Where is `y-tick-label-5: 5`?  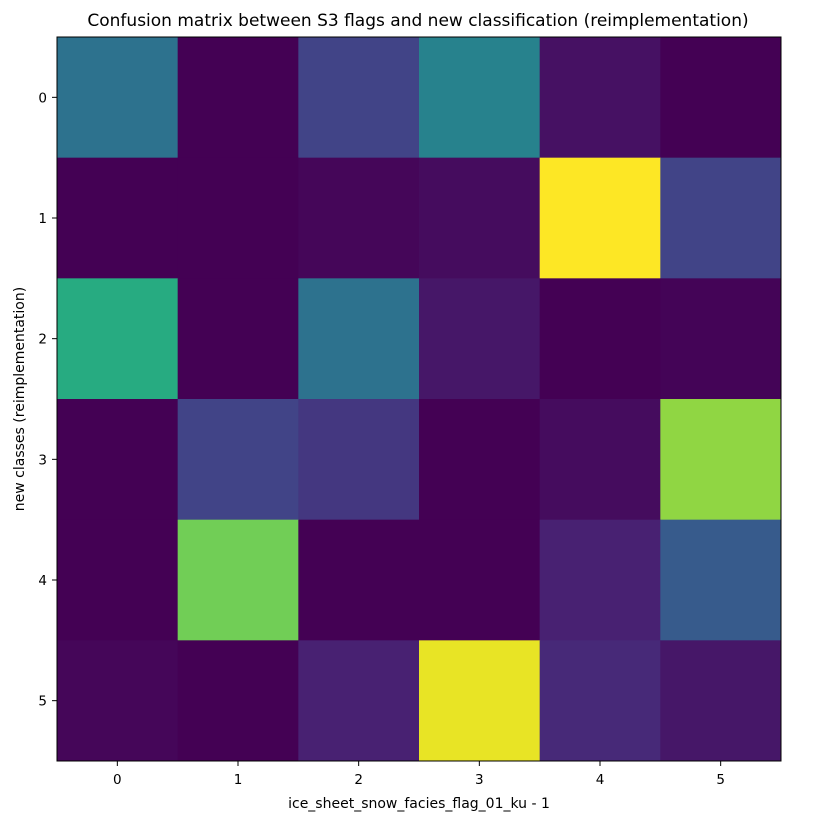 y-tick-label-5: 5 is located at coordinates (42, 702).